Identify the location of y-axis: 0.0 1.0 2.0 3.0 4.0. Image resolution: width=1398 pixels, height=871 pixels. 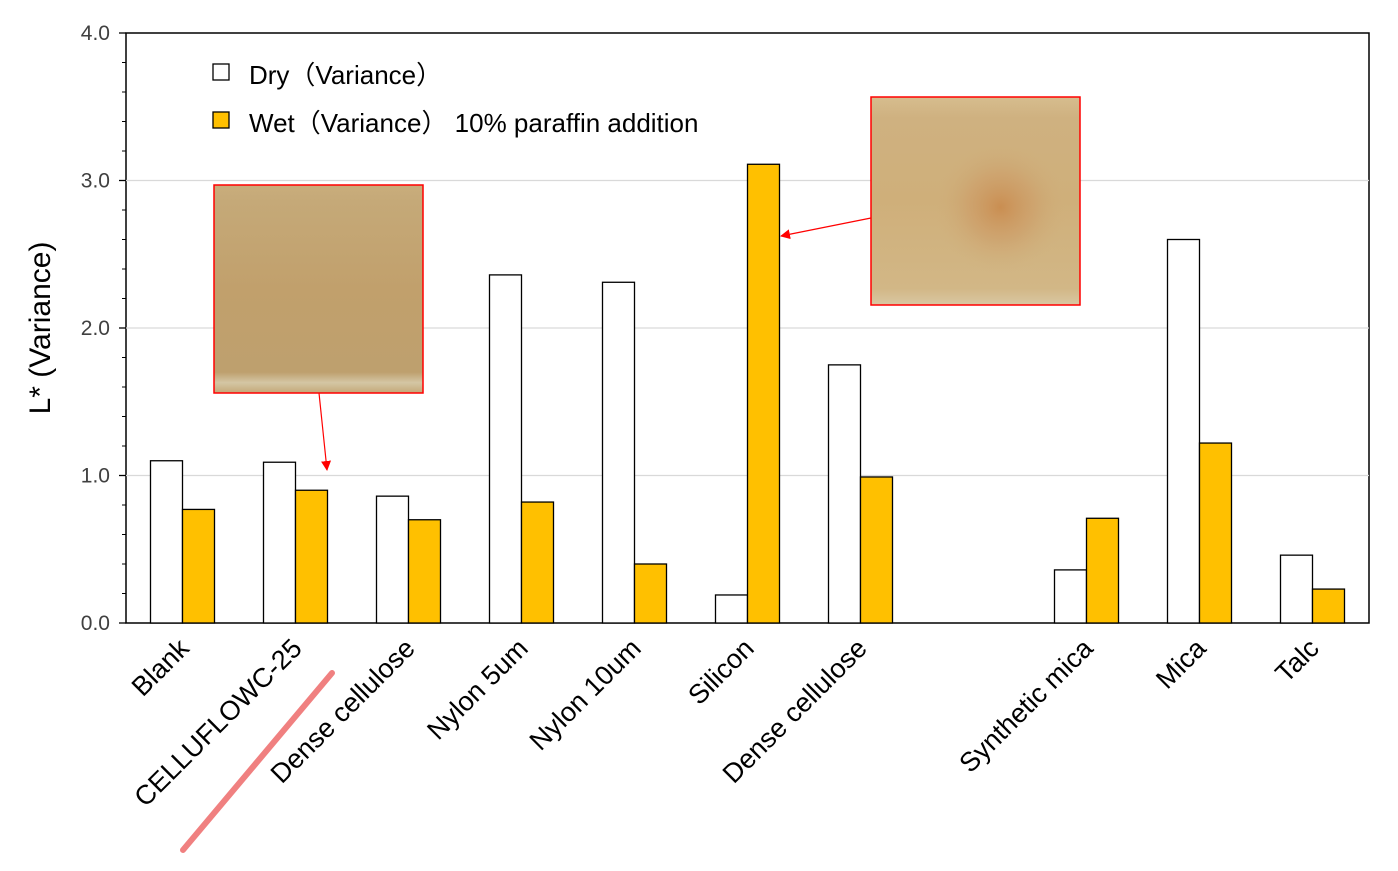
(103, 328).